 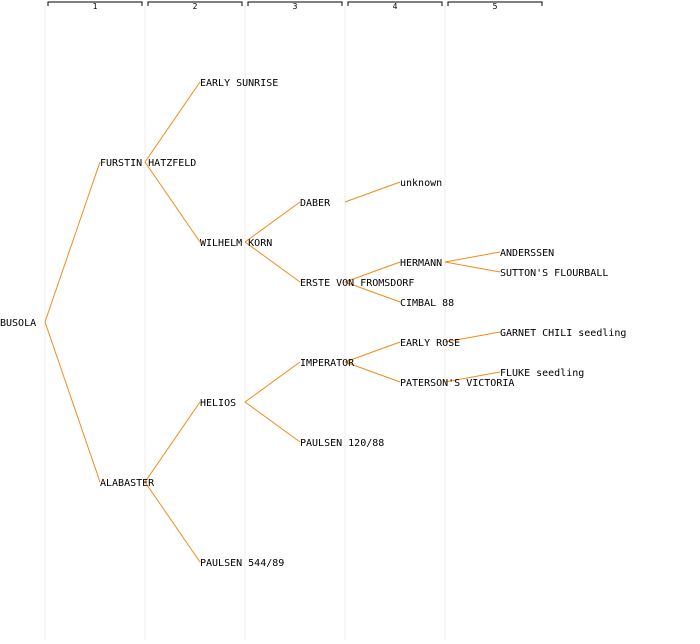 What do you see at coordinates (472, 377) in the screenshot?
I see `edge-paterson-to-fluke` at bounding box center [472, 377].